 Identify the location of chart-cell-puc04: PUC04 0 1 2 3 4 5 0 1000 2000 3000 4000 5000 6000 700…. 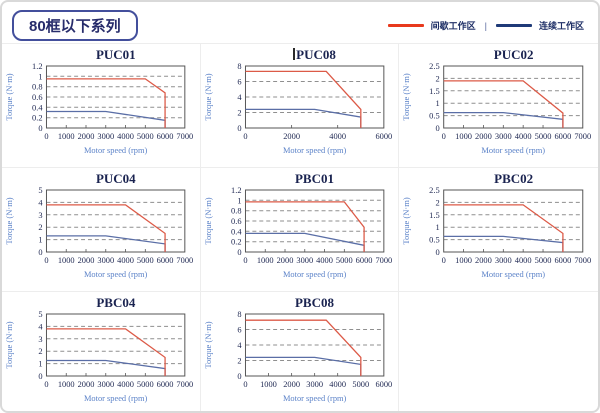
(101, 230).